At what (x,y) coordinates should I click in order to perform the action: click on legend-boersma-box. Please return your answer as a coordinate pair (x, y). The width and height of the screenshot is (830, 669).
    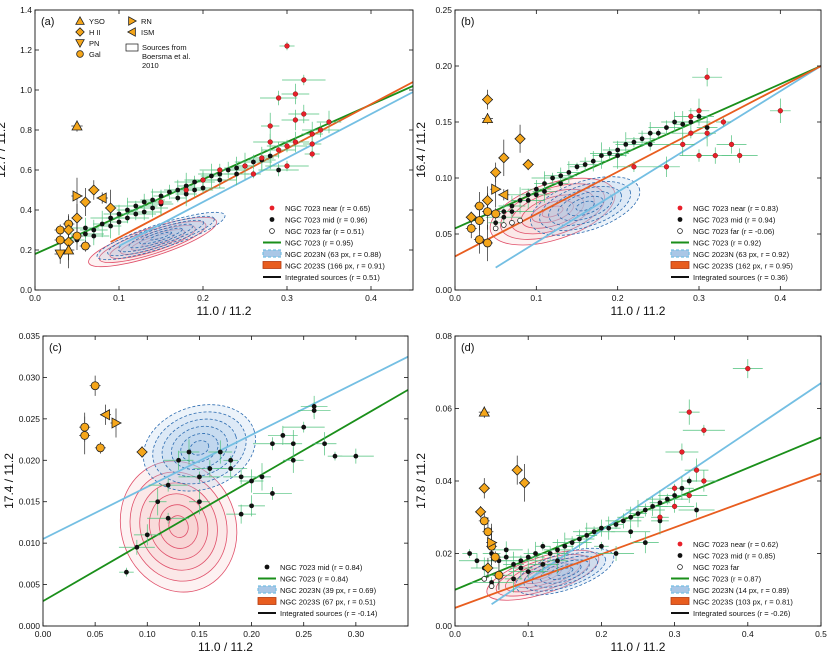
    Looking at the image, I should click on (132, 47).